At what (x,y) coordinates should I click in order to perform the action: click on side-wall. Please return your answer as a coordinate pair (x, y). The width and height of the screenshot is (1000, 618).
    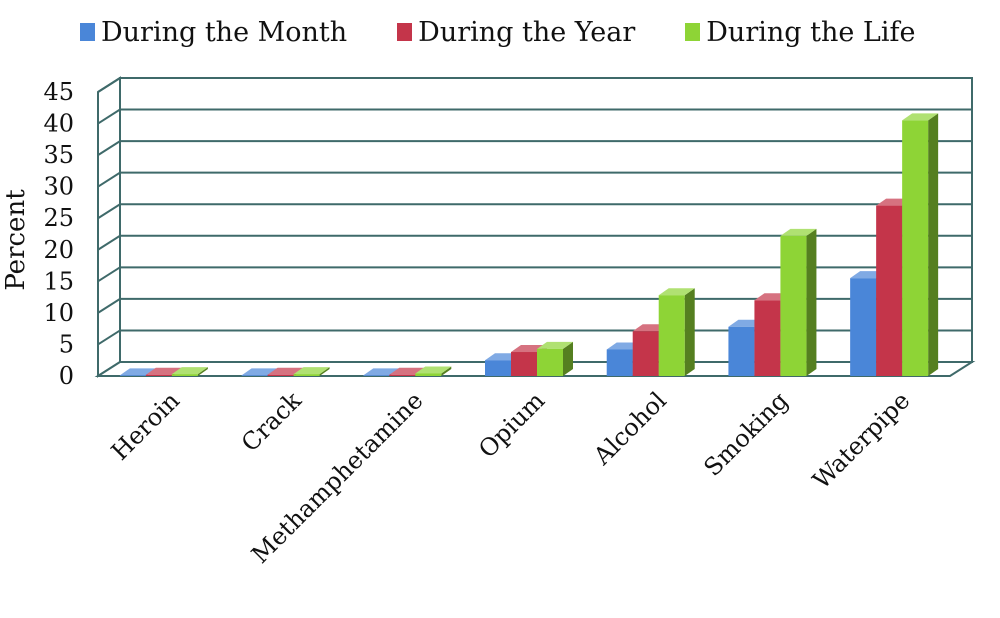
    Looking at the image, I should click on (109, 227).